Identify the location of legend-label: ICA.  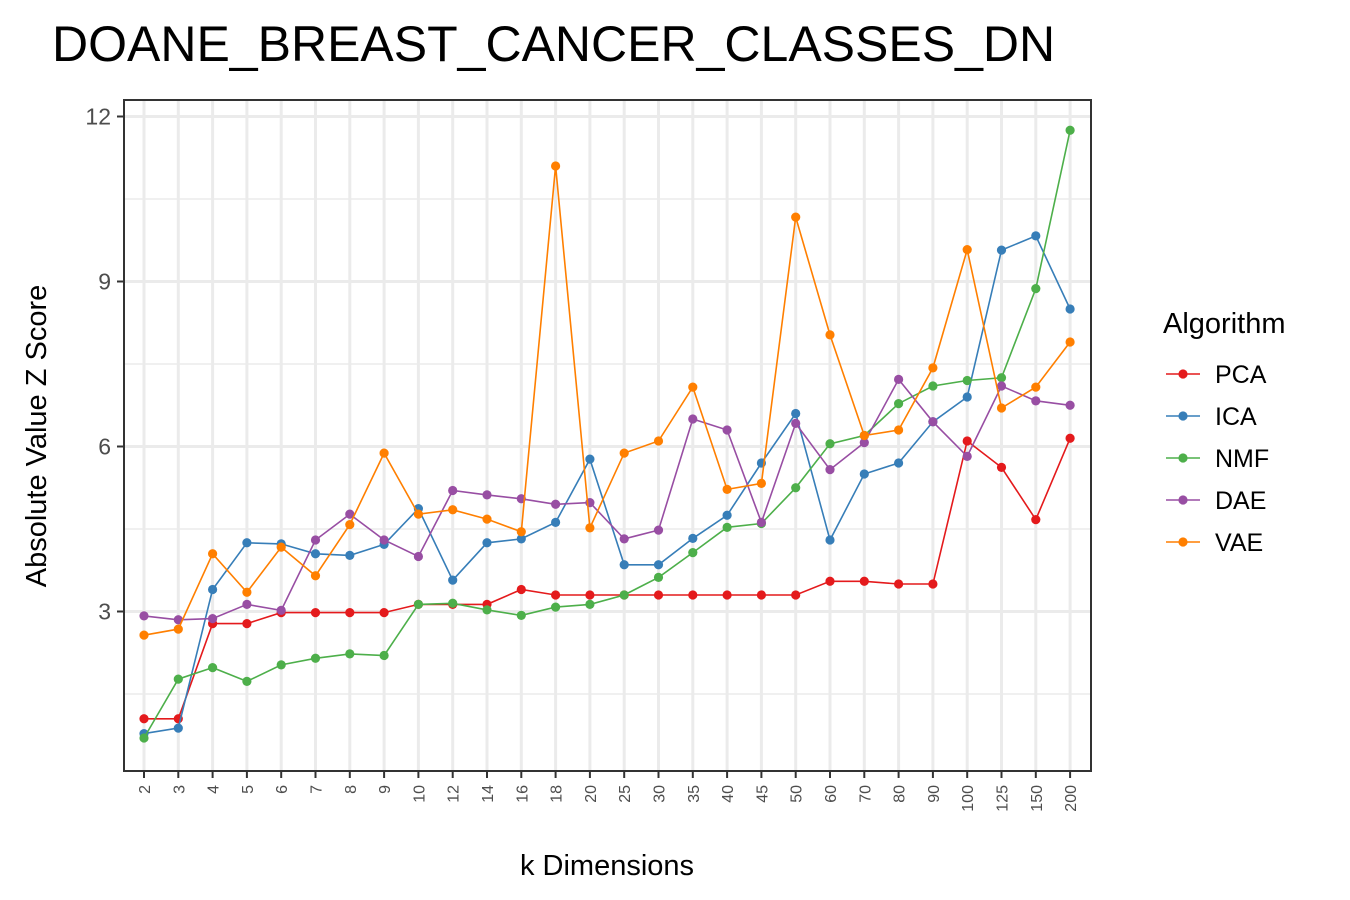
(1236, 417).